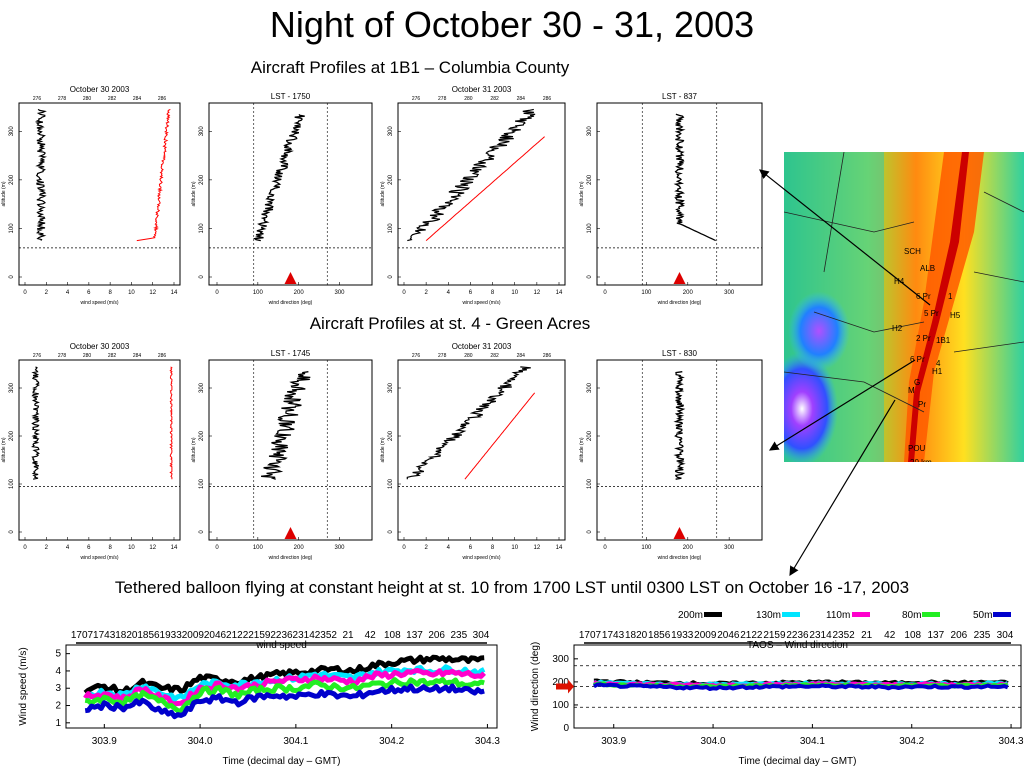 This screenshot has width=1024, height=768. What do you see at coordinates (938, 363) in the screenshot?
I see `map-label: 4` at bounding box center [938, 363].